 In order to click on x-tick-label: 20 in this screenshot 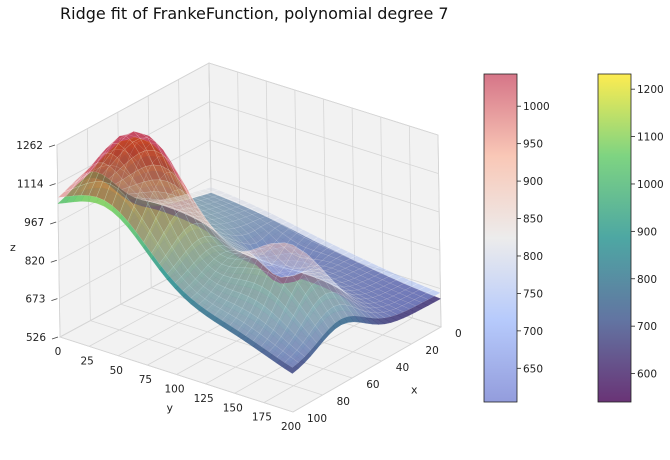, I will do `click(431, 351)`.